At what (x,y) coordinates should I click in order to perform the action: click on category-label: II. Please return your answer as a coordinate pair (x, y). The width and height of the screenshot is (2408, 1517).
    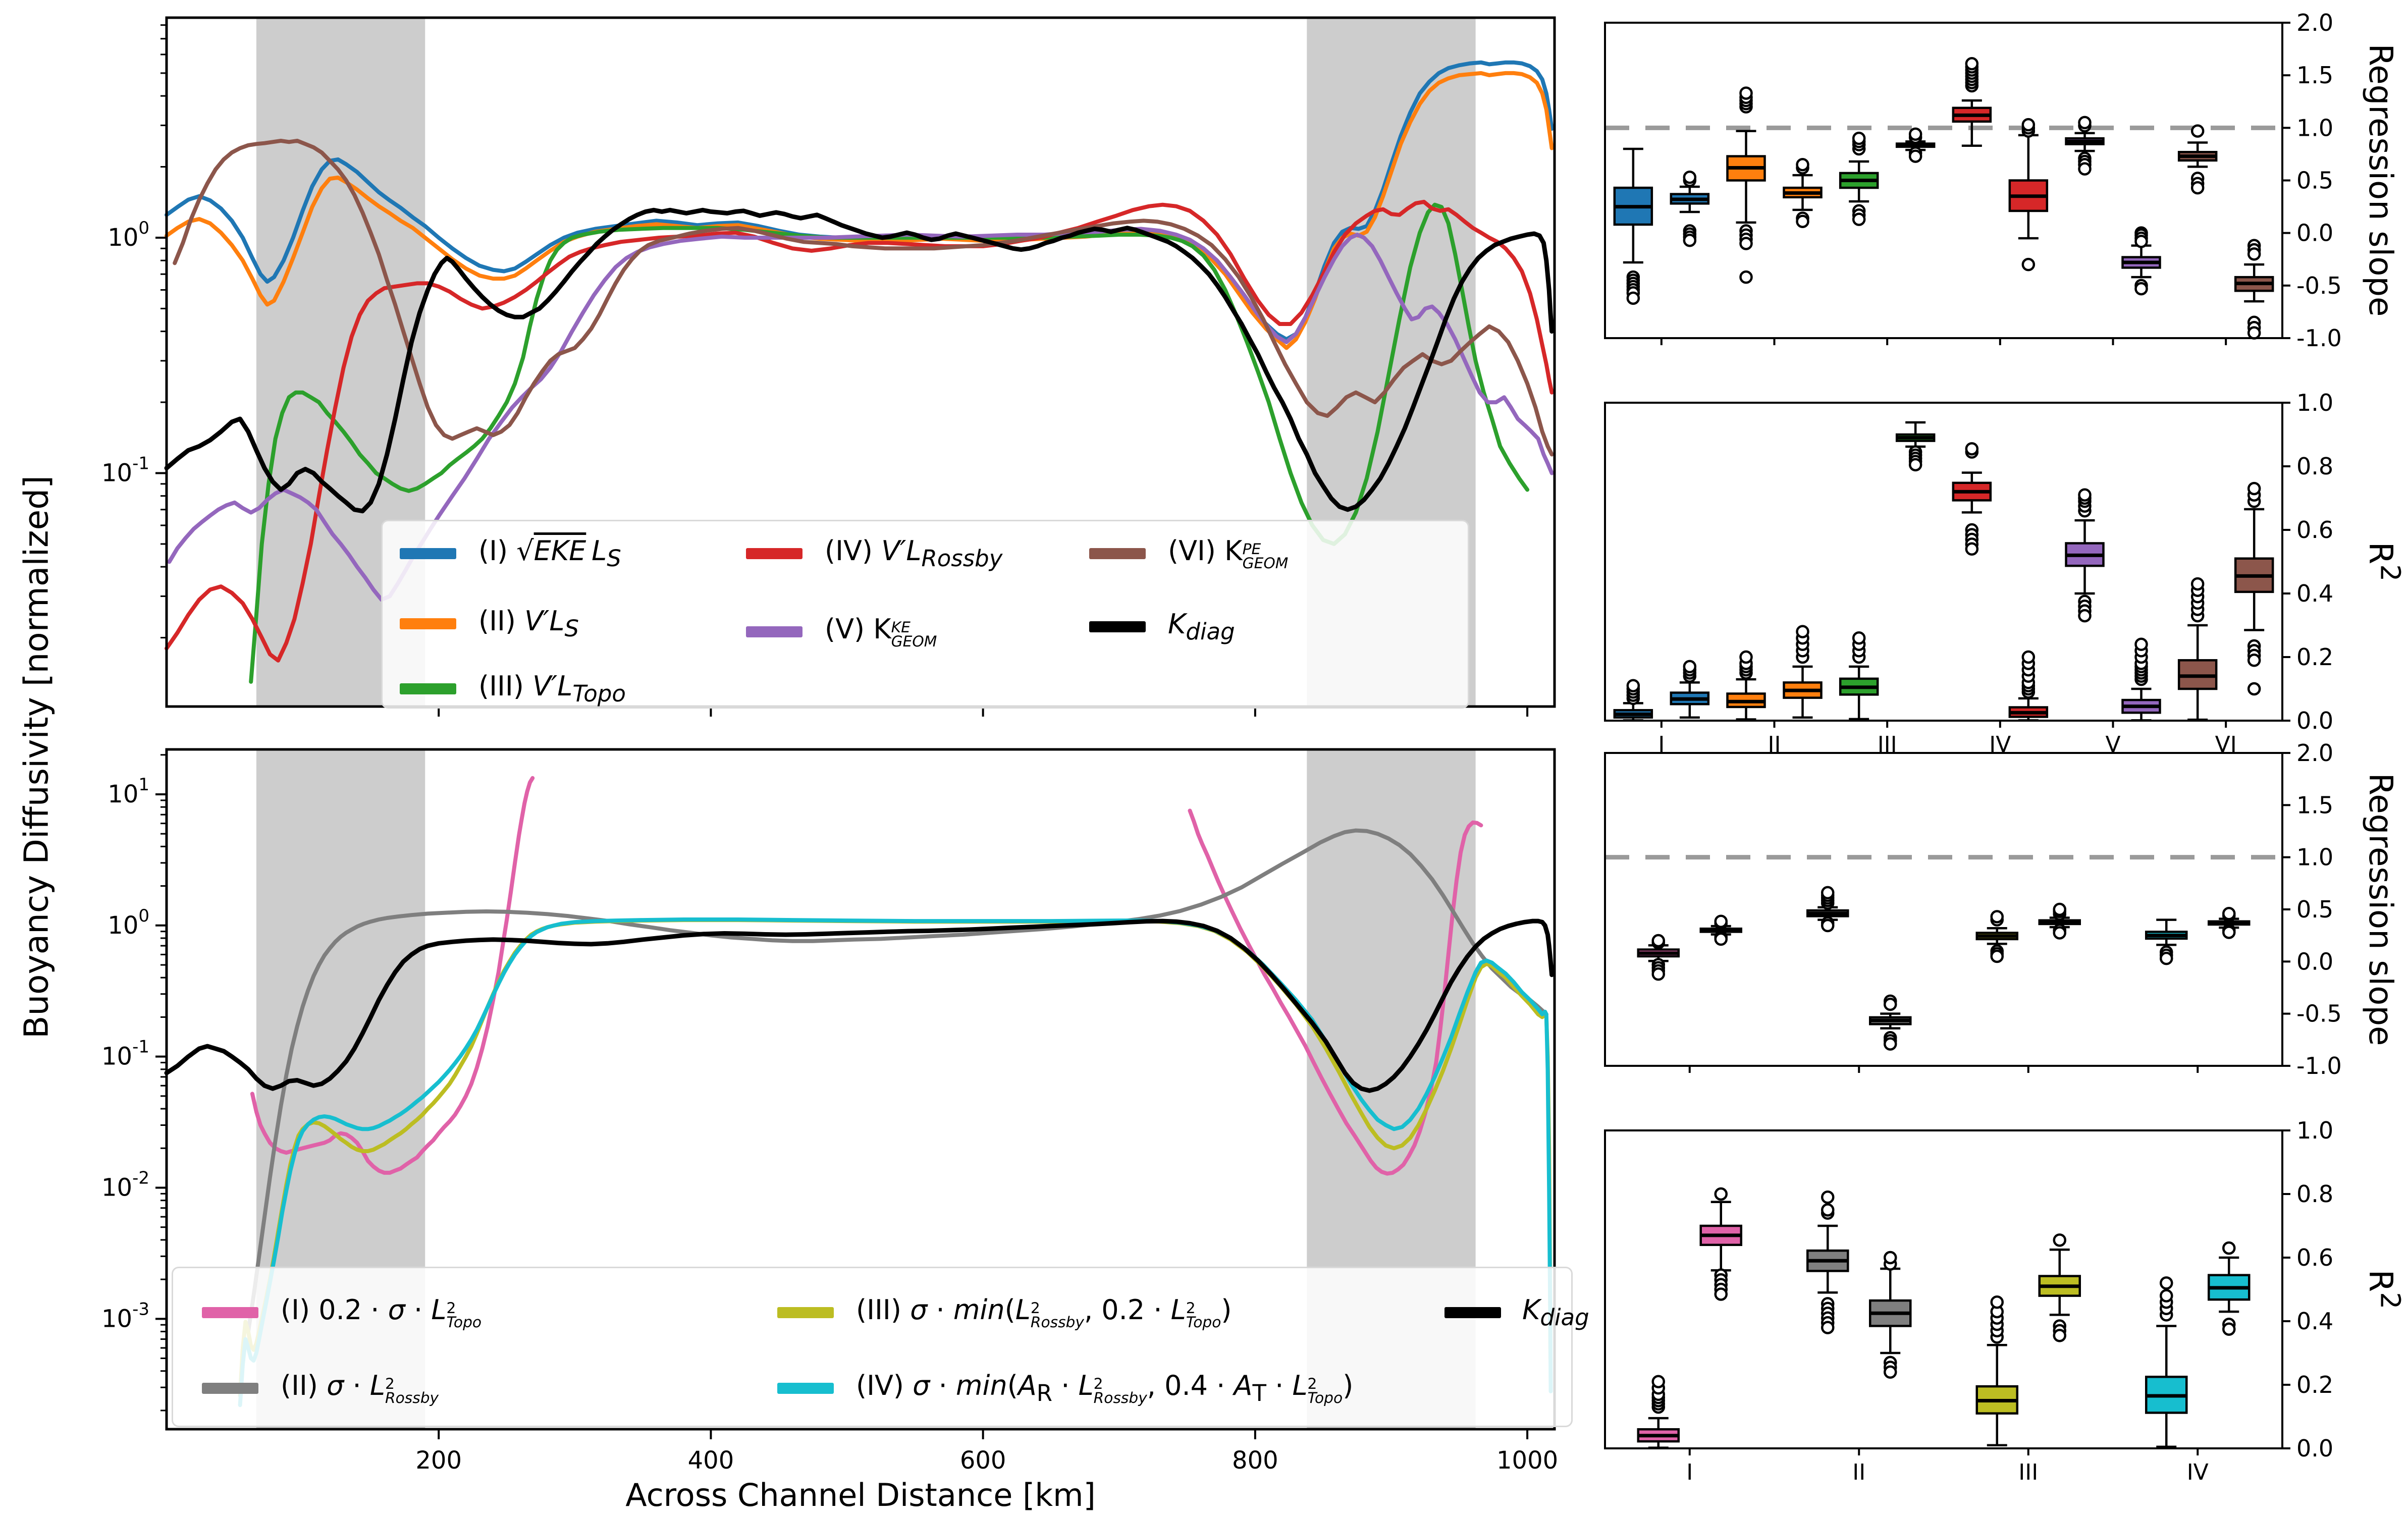
    Looking at the image, I should click on (1859, 1472).